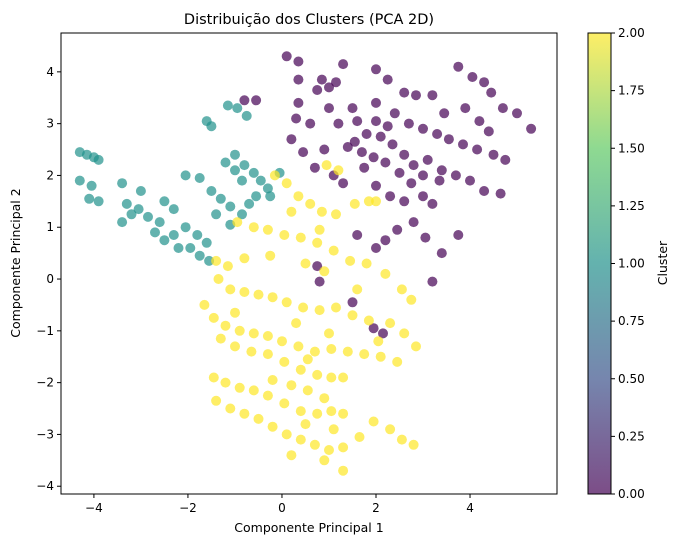 Image resolution: width=679 pixels, height=547 pixels. Describe the element at coordinates (15, 262) in the screenshot. I see `y-axis-label: Componente Principal 2` at that location.